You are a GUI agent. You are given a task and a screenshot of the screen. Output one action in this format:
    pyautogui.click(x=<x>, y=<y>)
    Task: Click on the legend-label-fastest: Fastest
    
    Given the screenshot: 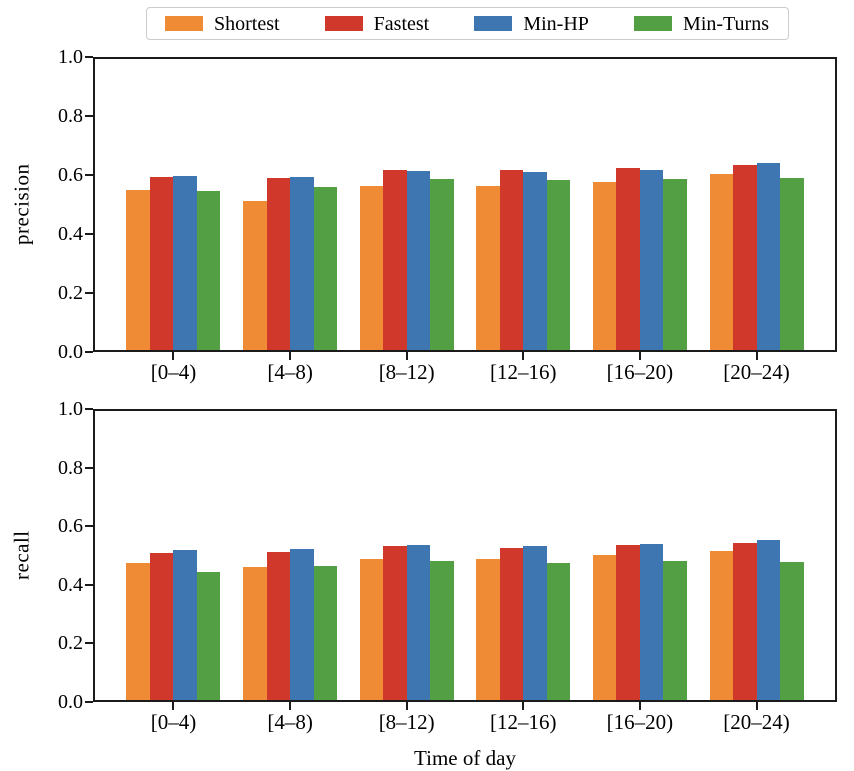 What is the action you would take?
    pyautogui.click(x=401, y=23)
    